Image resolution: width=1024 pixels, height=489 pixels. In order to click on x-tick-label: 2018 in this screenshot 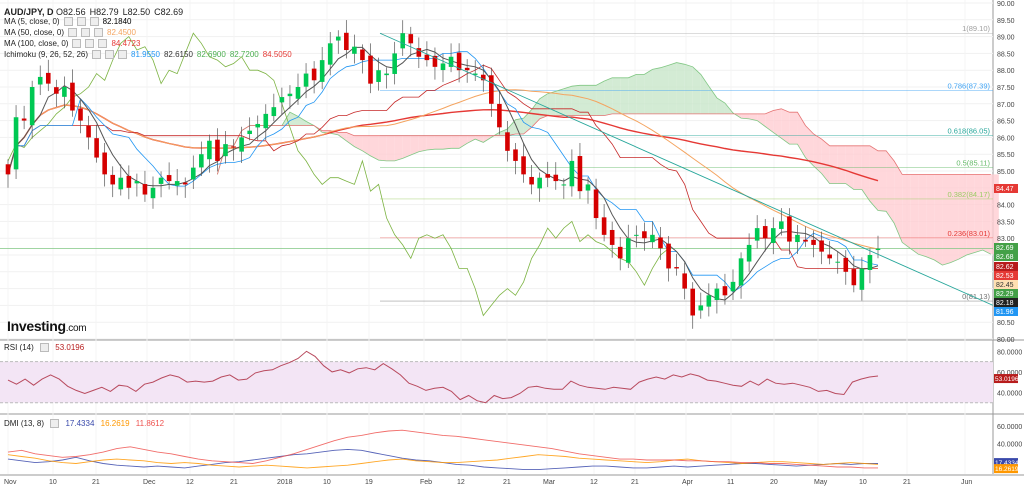, I will do `click(285, 482)`.